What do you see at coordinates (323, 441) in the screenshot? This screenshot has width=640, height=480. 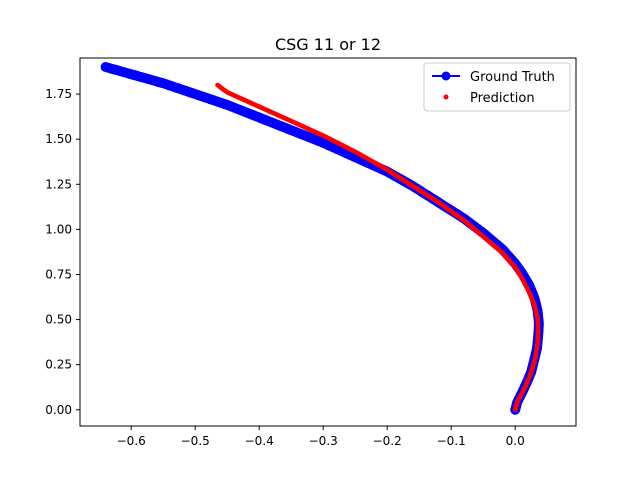 I see `x-tick-label: −0.3` at bounding box center [323, 441].